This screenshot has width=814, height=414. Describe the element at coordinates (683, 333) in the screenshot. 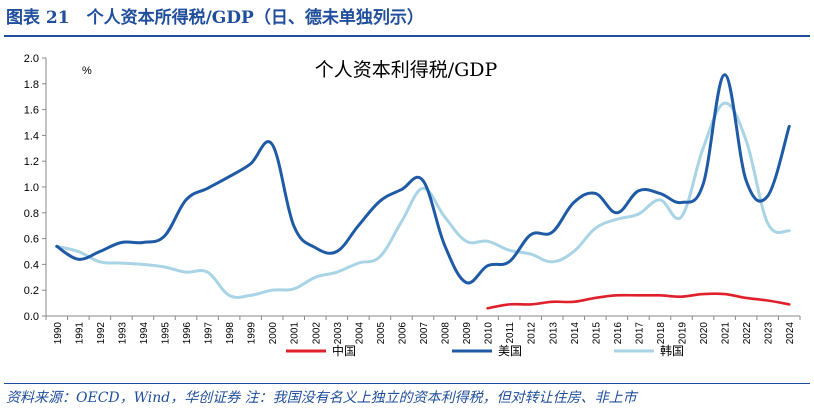

I see `x-tick-label: 2019` at that location.